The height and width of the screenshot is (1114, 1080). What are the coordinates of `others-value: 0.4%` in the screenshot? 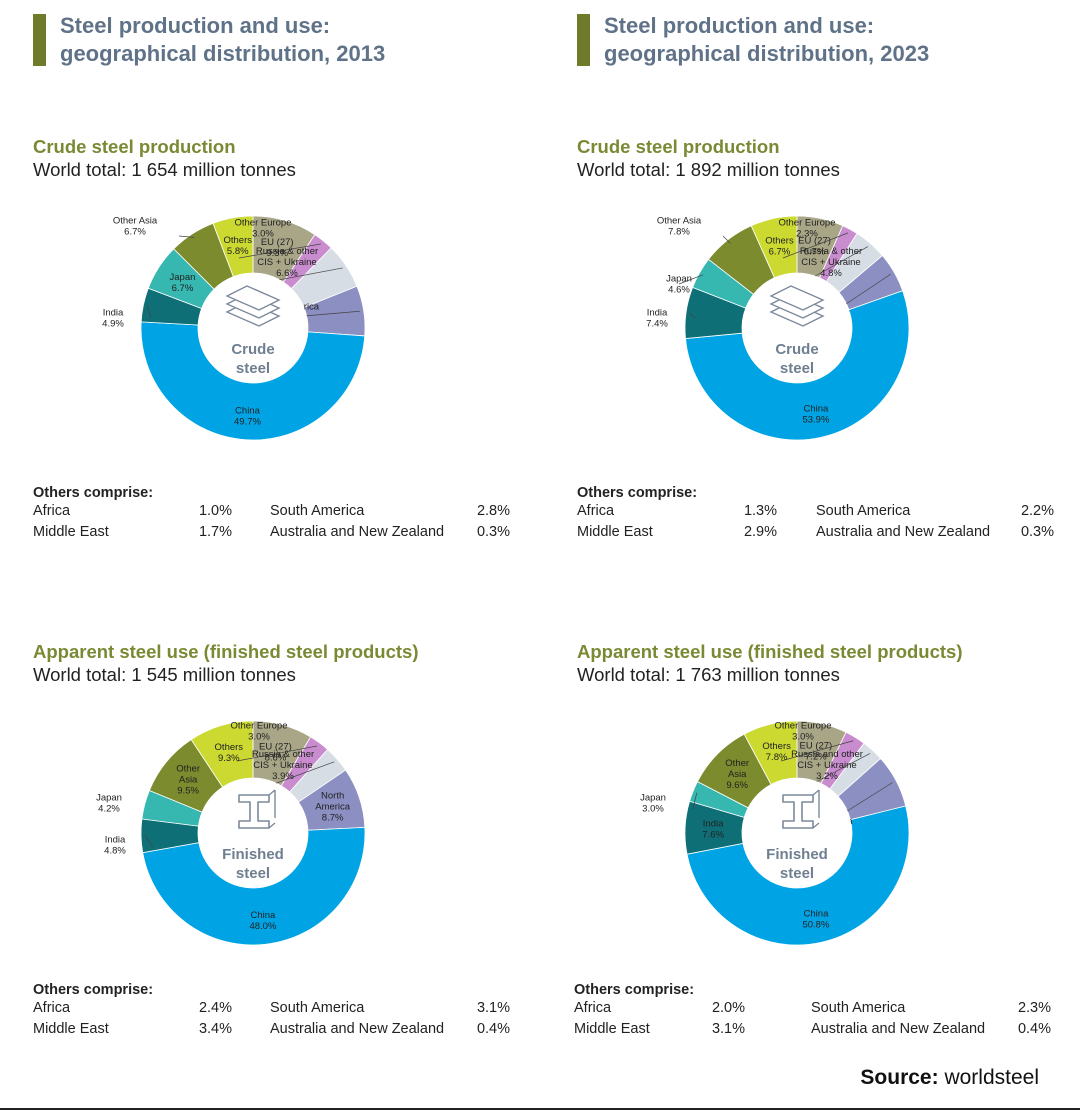 It's located at (493, 1029).